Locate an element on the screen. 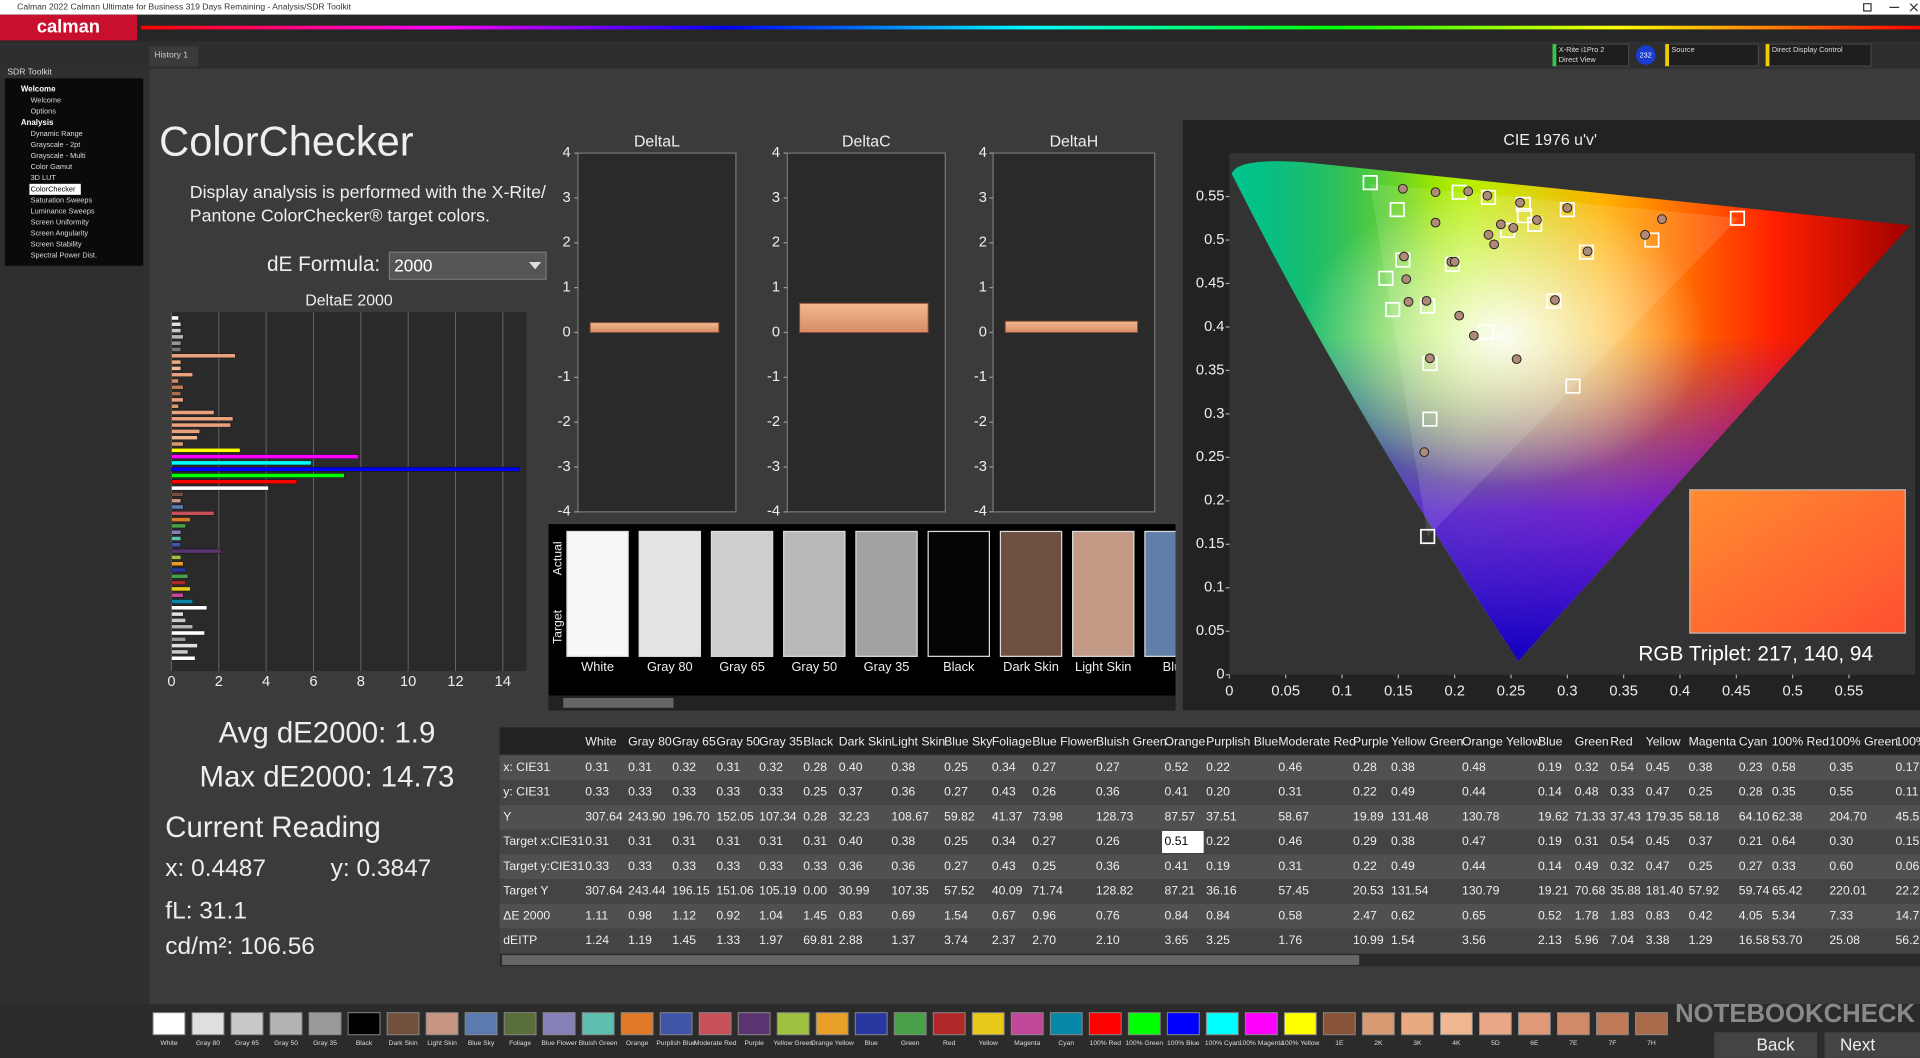 Image resolution: width=1920 pixels, height=1058 pixels. tree-item: Spectral Power Dist. is located at coordinates (64, 254).